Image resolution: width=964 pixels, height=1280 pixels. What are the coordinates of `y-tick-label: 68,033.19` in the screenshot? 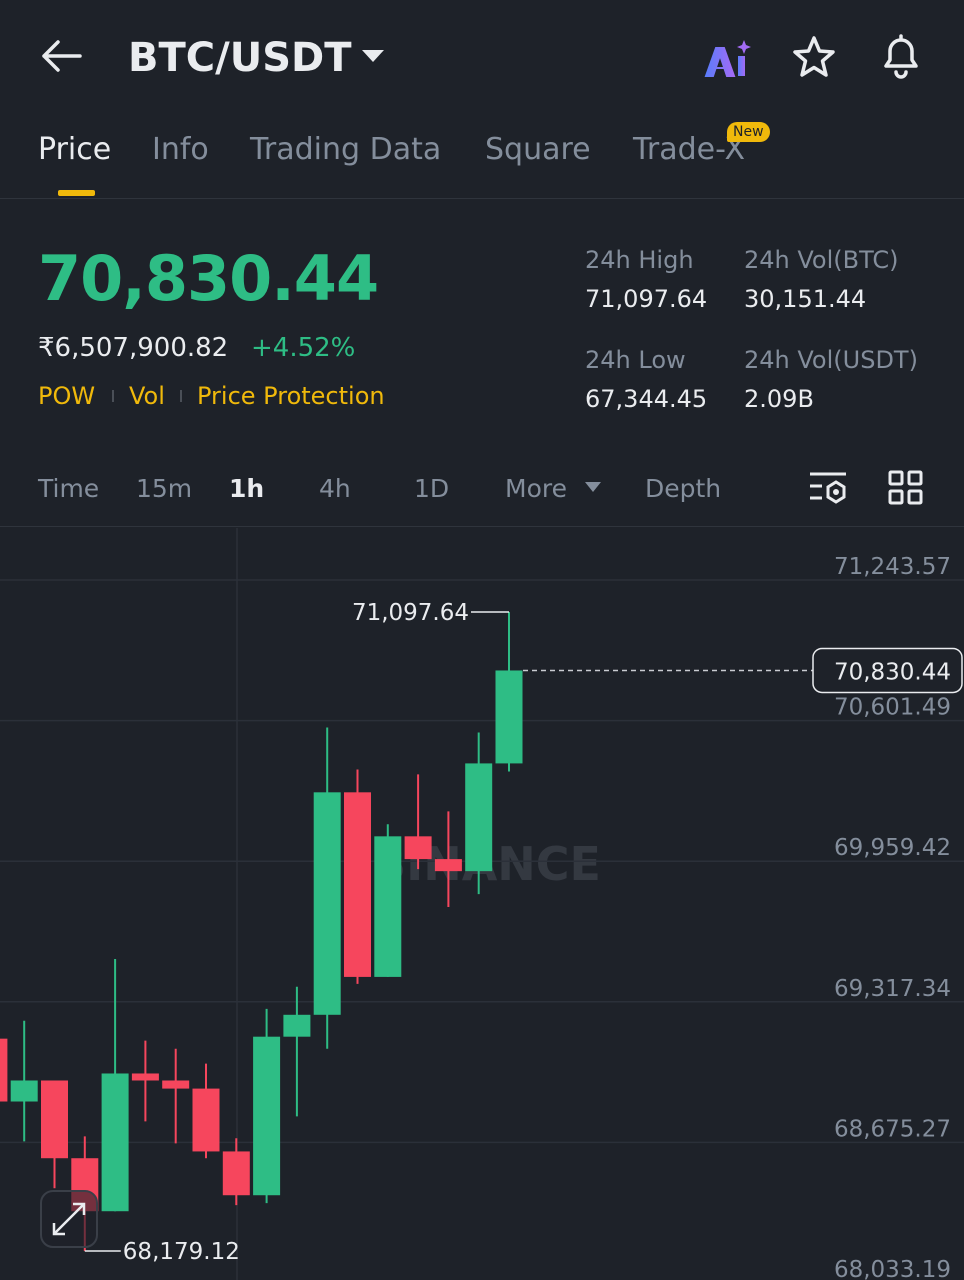 It's located at (892, 1268).